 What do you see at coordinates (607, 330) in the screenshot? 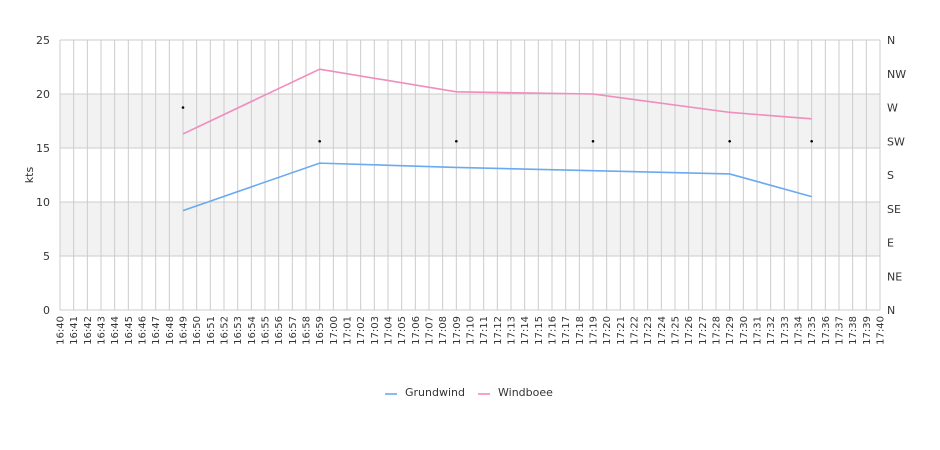
I see `x-tick-label: 17:20` at bounding box center [607, 330].